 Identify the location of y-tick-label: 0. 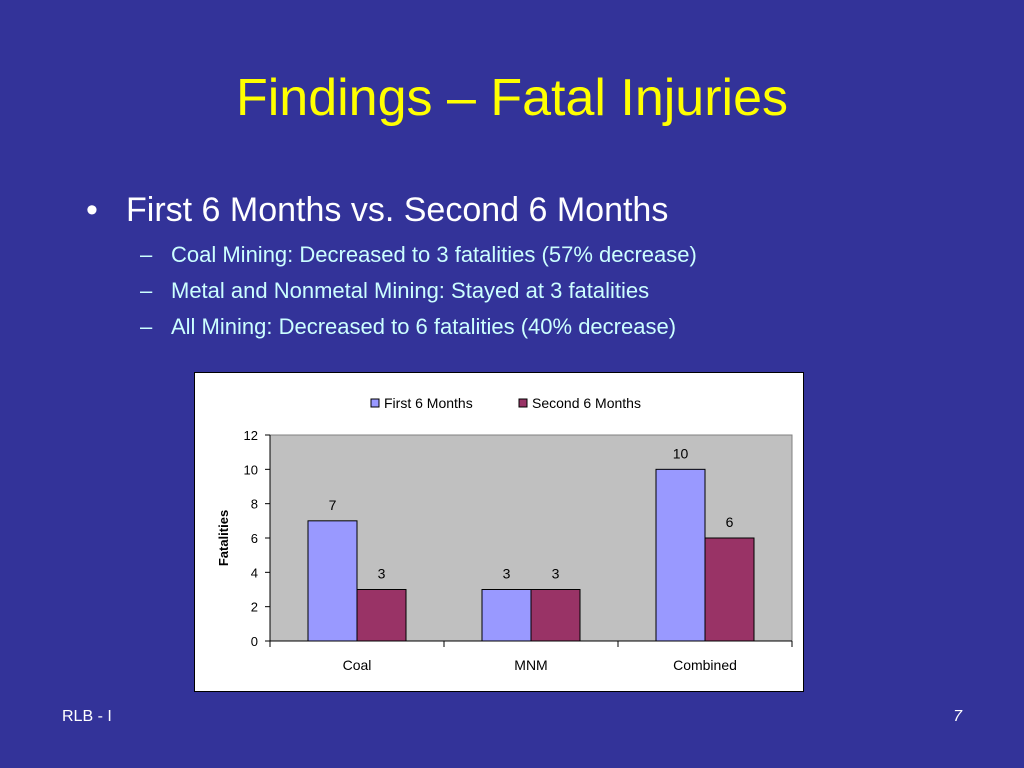
(254, 641).